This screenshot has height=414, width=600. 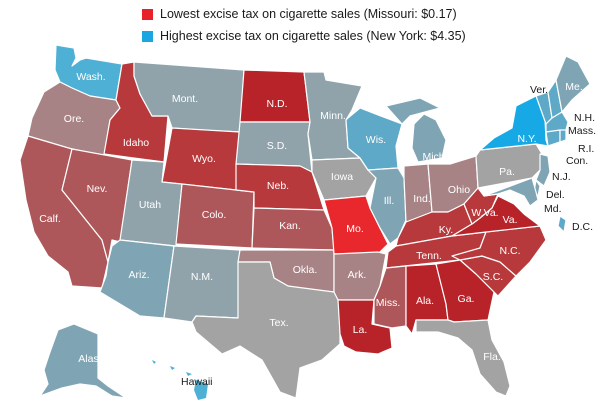 What do you see at coordinates (492, 357) in the screenshot?
I see `label-fla: Fla.` at bounding box center [492, 357].